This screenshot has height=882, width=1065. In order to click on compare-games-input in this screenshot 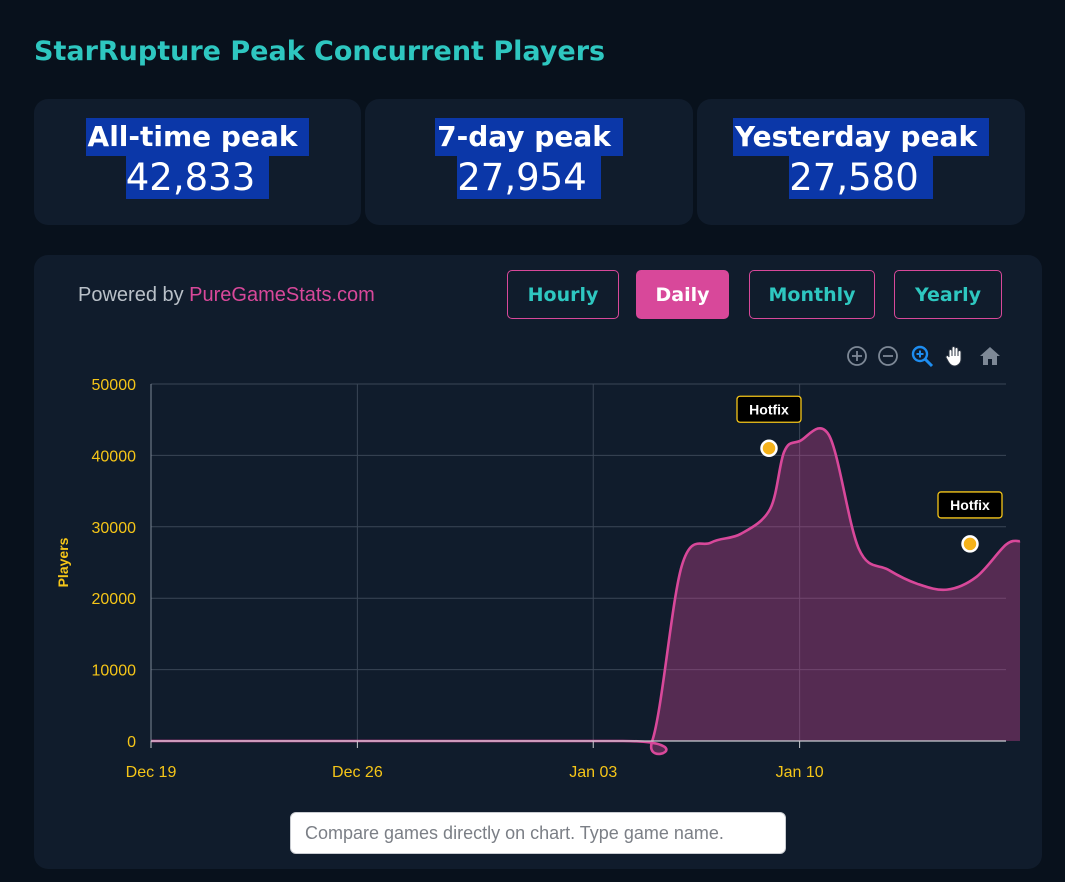, I will do `click(538, 833)`.